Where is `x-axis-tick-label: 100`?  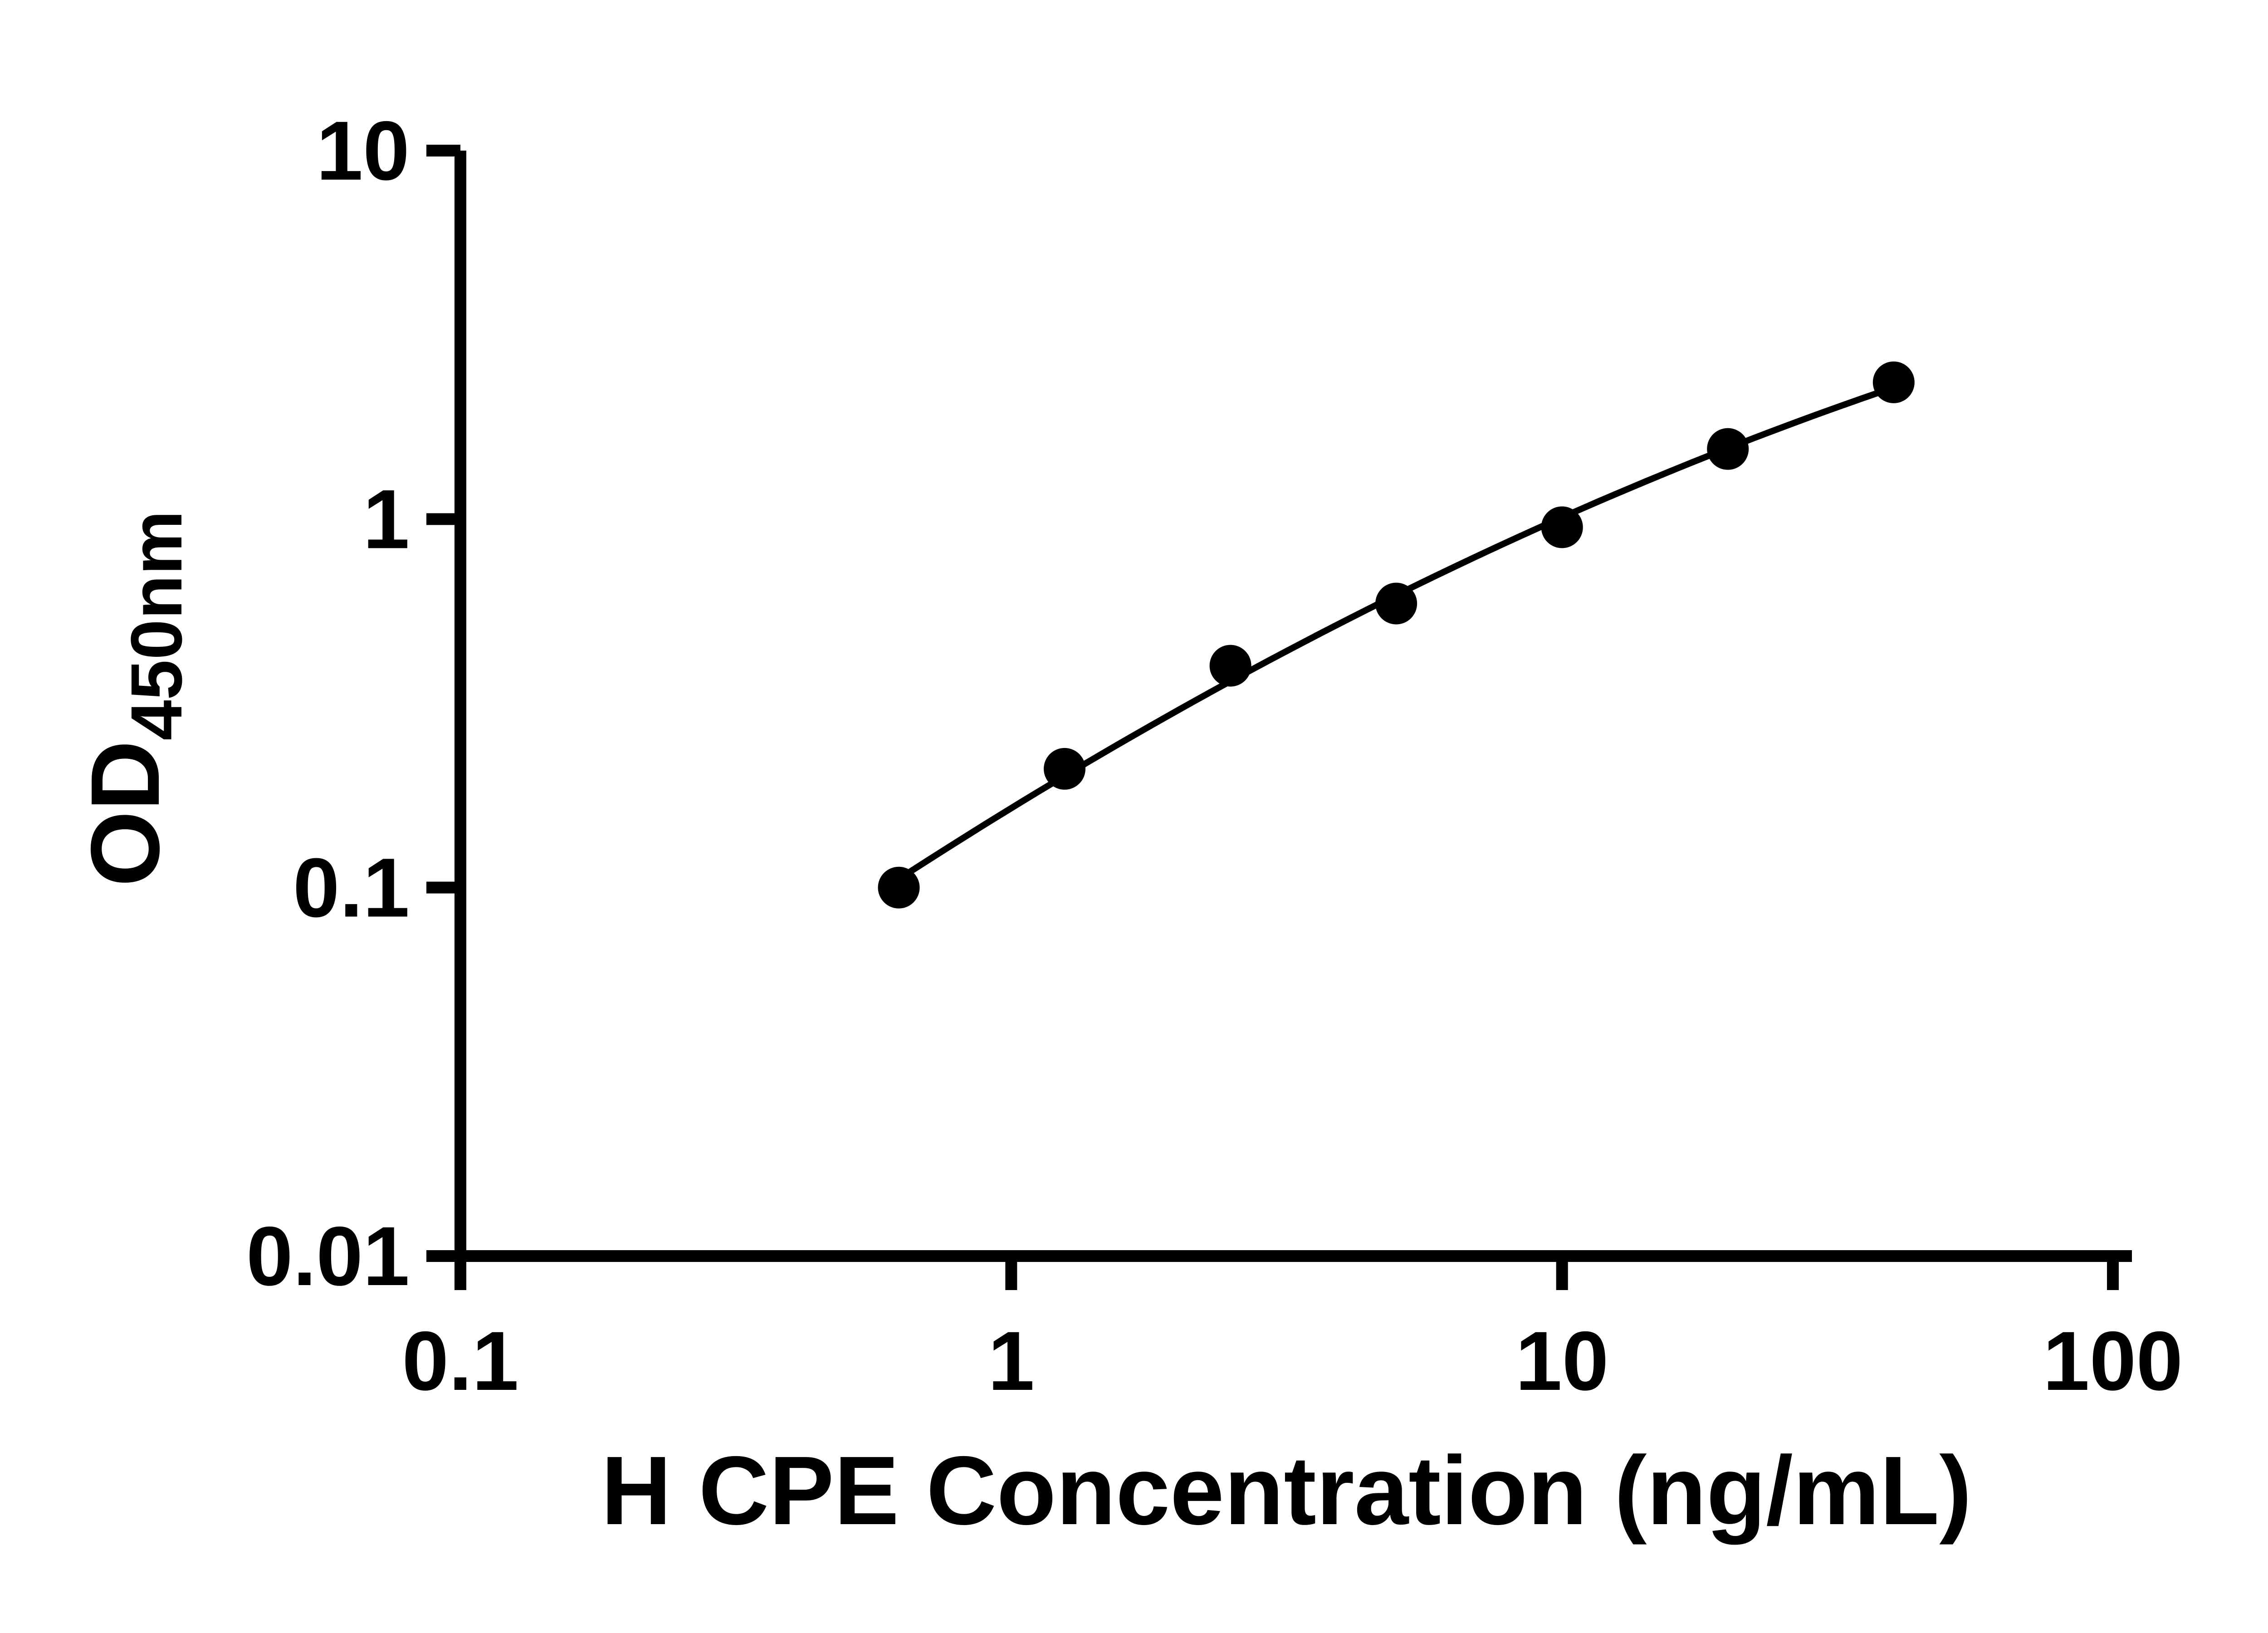 x-axis-tick-label: 100 is located at coordinates (2113, 1361).